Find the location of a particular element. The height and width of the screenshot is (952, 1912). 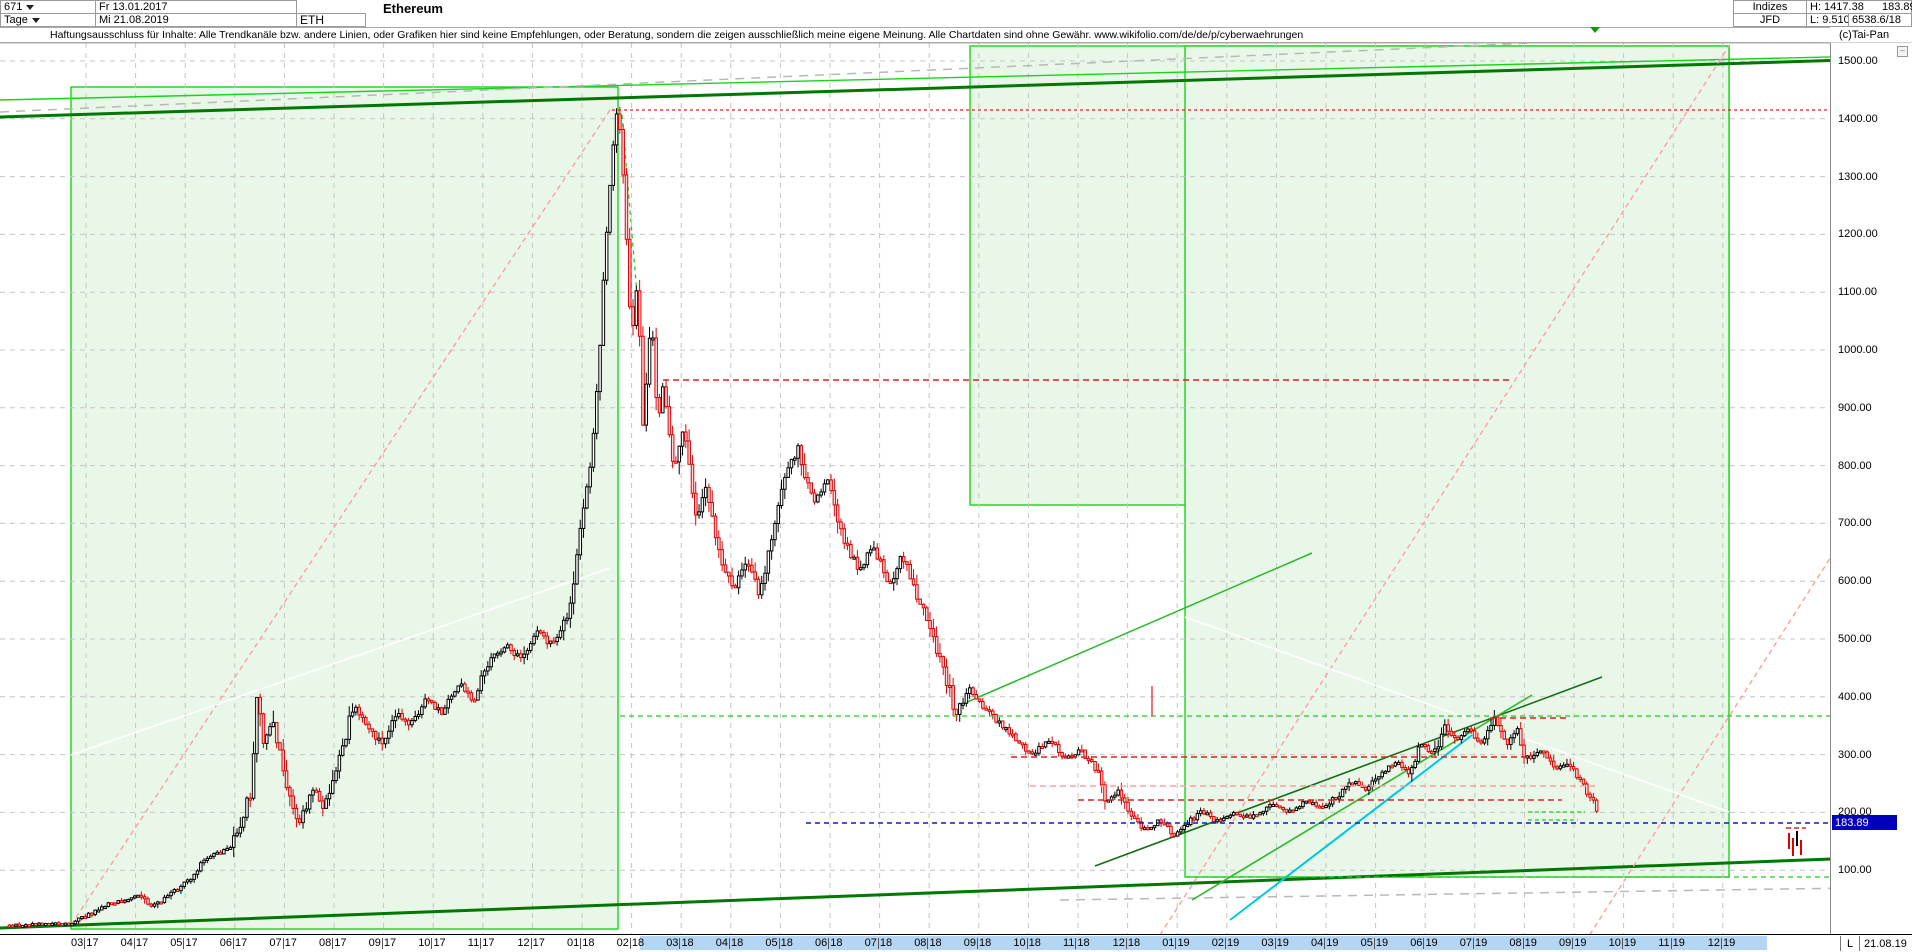

date-from-value: Fr 13.01.2017 is located at coordinates (133, 7).